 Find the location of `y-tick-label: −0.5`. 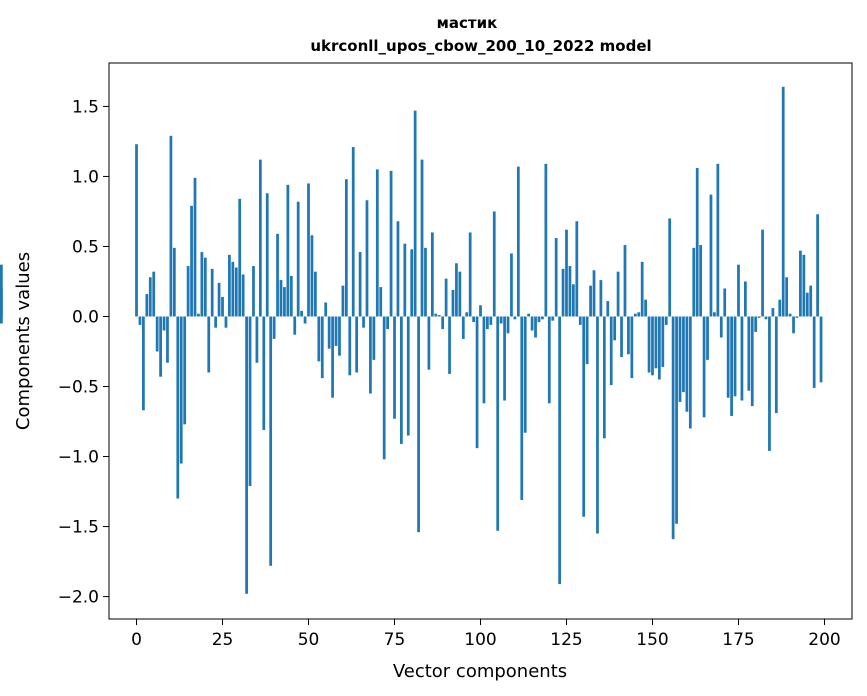

y-tick-label: −0.5 is located at coordinates (78, 388).